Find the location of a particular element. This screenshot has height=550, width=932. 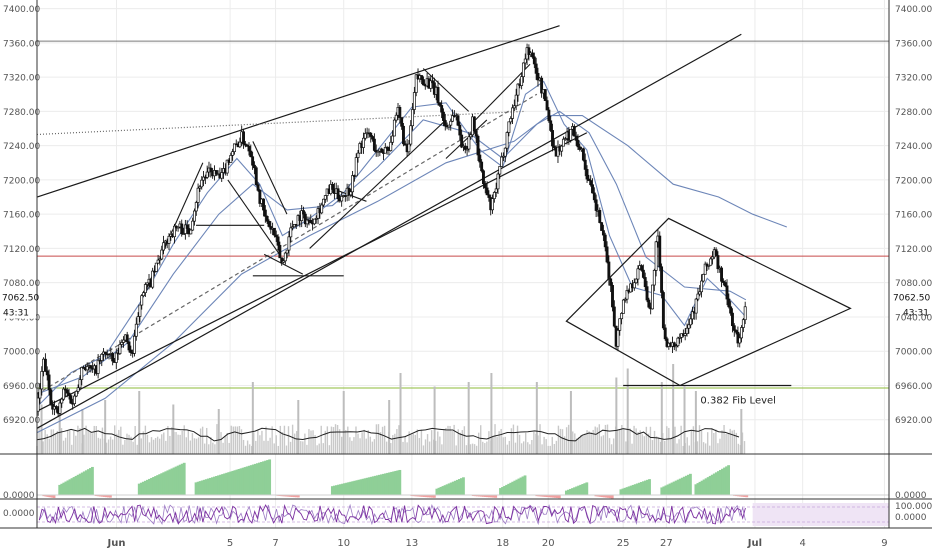

oscillator-panel is located at coordinates (463, 514).